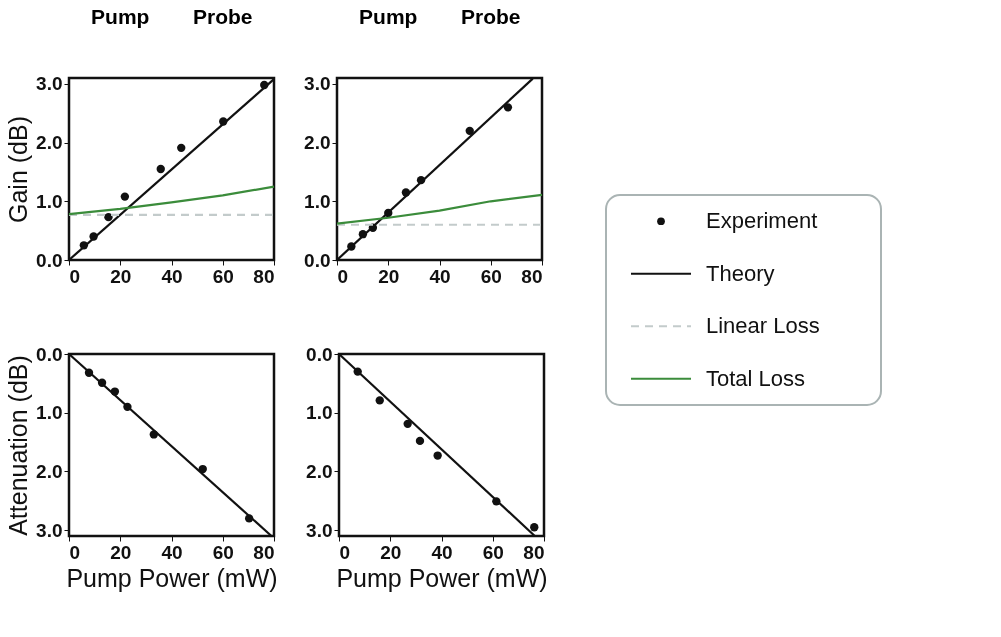 The height and width of the screenshot is (637, 1001). What do you see at coordinates (762, 221) in the screenshot?
I see `legend-label: Experiment` at bounding box center [762, 221].